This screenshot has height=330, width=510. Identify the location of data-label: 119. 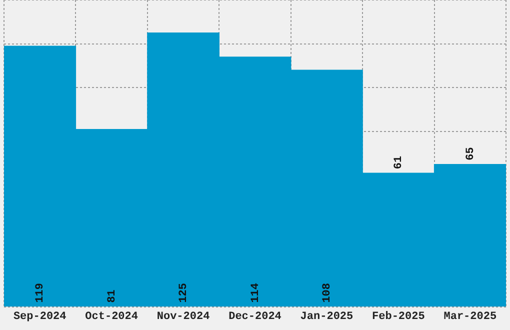
(40, 292).